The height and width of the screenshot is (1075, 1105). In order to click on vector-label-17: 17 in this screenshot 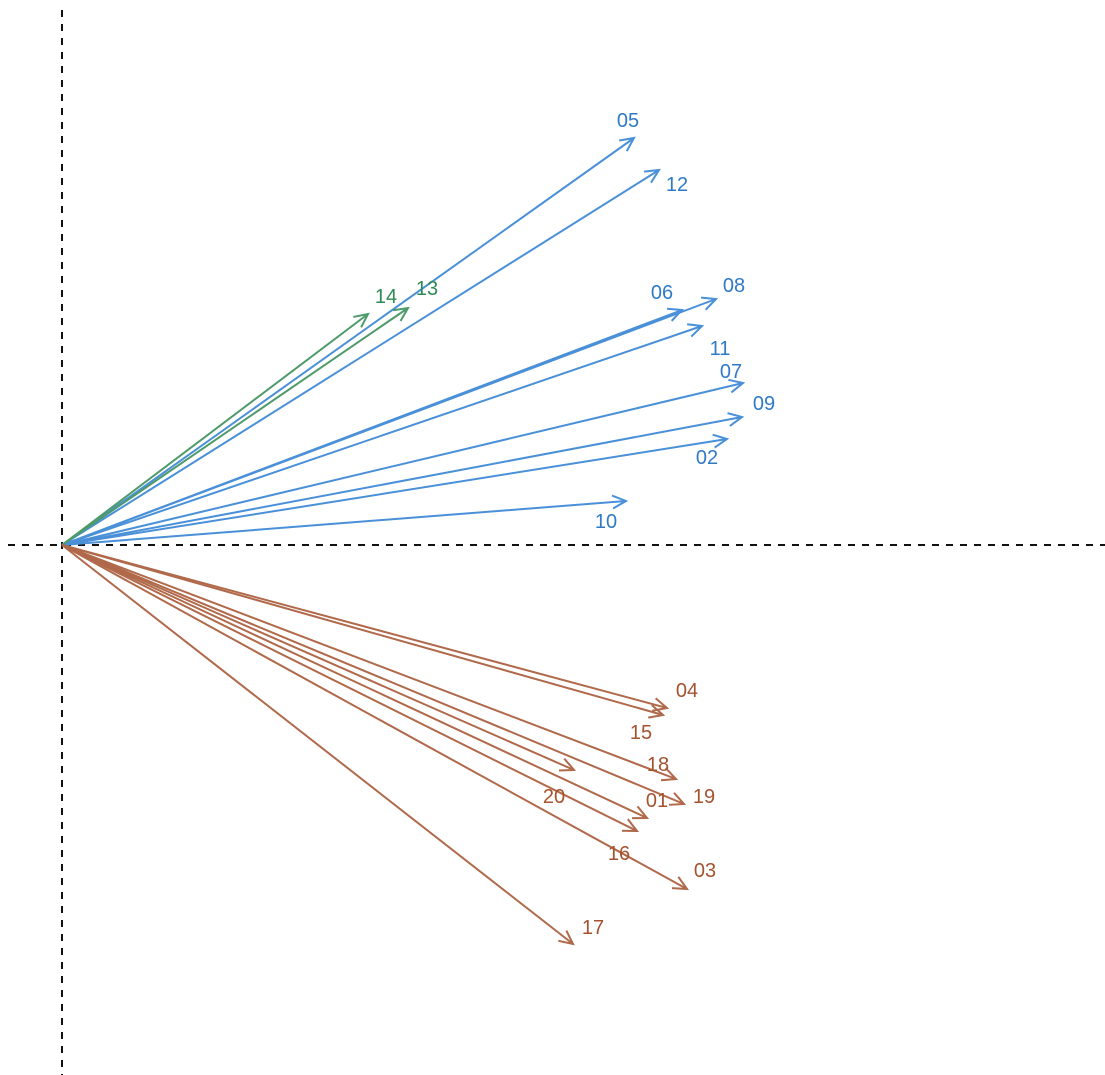, I will do `click(593, 928)`.